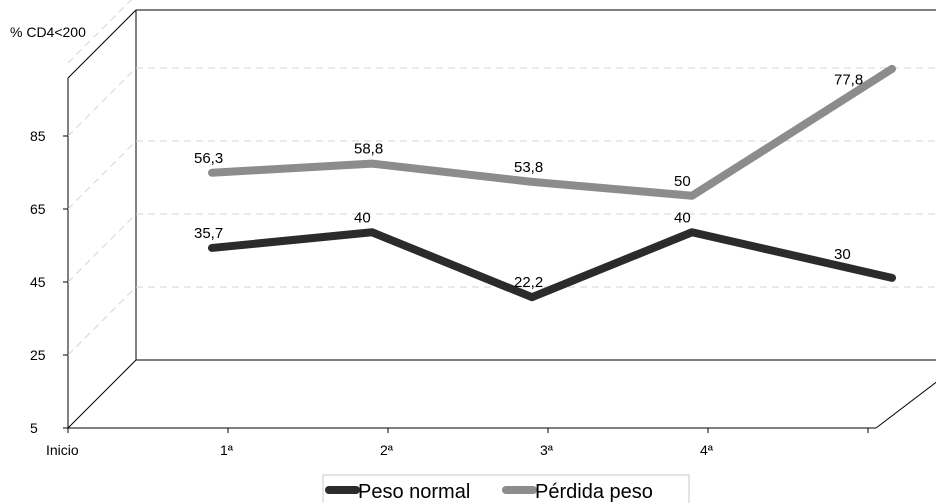 Image resolution: width=936 pixels, height=503 pixels. What do you see at coordinates (682, 181) in the screenshot?
I see `data-label-perdida-peso: 50` at bounding box center [682, 181].